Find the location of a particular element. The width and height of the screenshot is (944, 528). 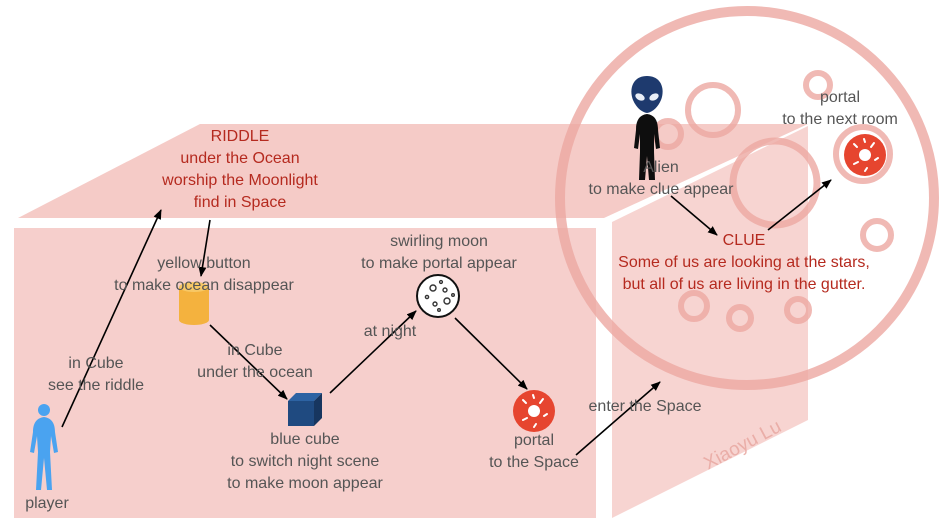

arrow-portal-to-space is located at coordinates (618, 418).